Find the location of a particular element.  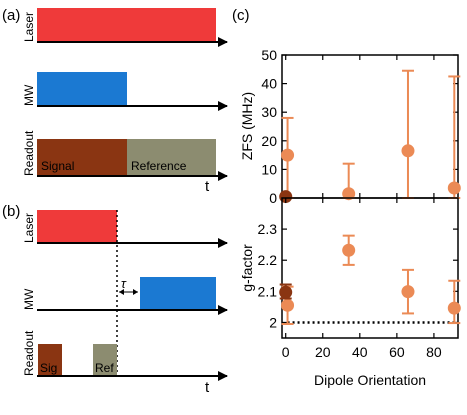

row-label-mw-a: MW is located at coordinates (29, 95).